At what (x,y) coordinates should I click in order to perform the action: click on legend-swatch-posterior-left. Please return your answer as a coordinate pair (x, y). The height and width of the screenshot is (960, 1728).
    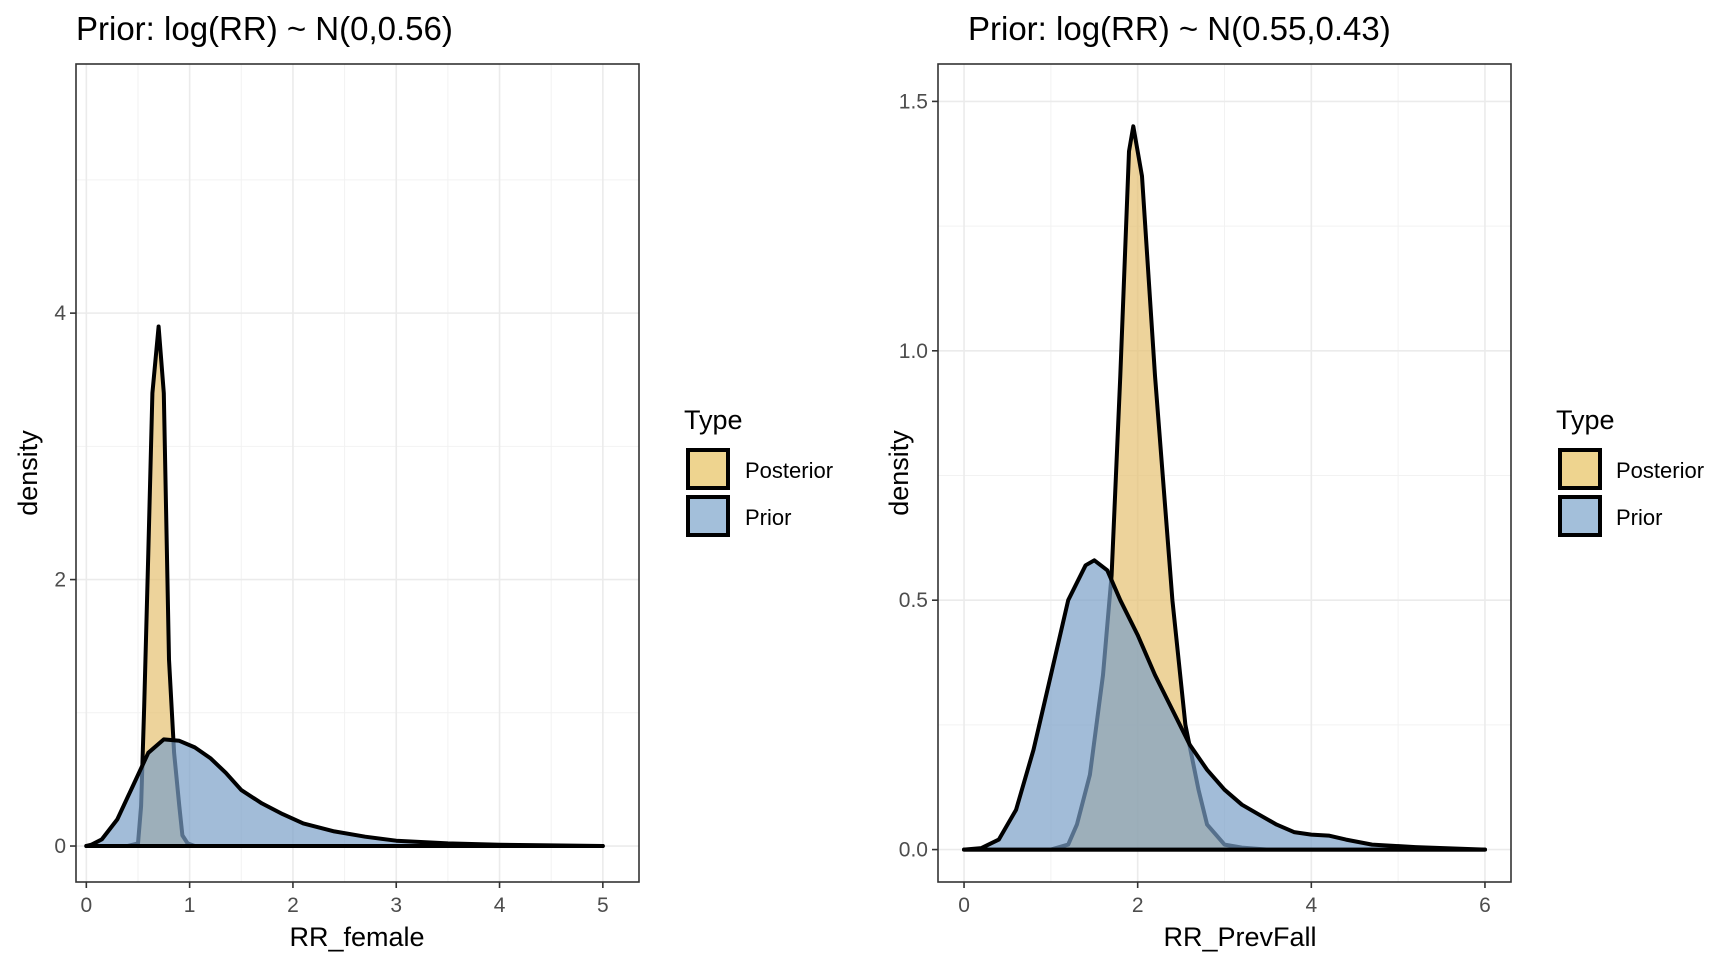
    Looking at the image, I should click on (708, 469).